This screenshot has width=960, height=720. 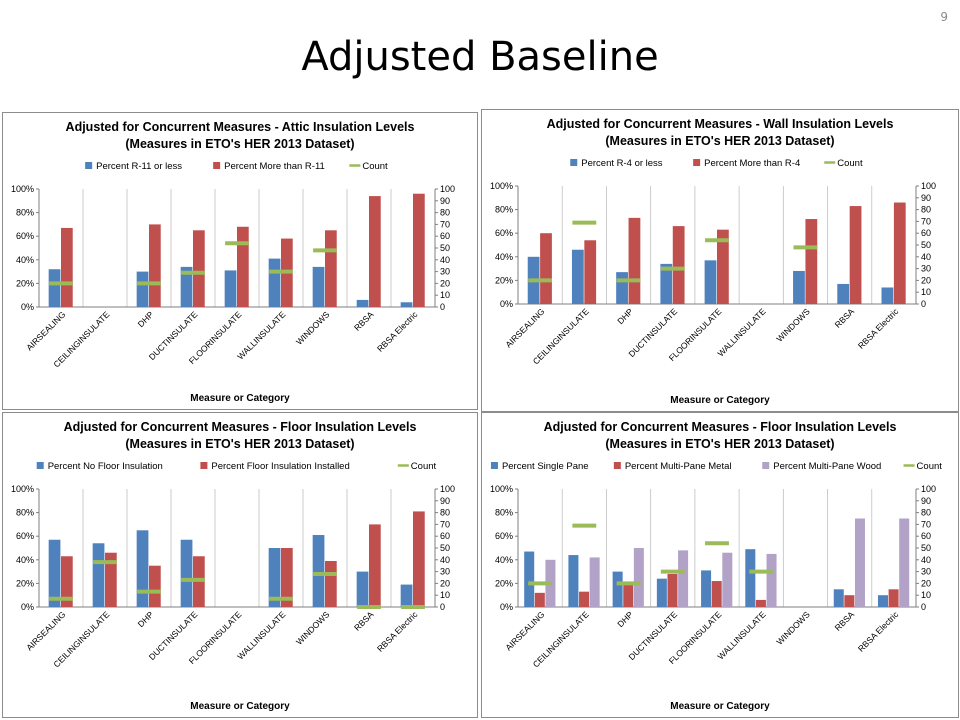 What do you see at coordinates (155, 265) in the screenshot?
I see `bar-percent-more-than-r-11-dhp` at bounding box center [155, 265].